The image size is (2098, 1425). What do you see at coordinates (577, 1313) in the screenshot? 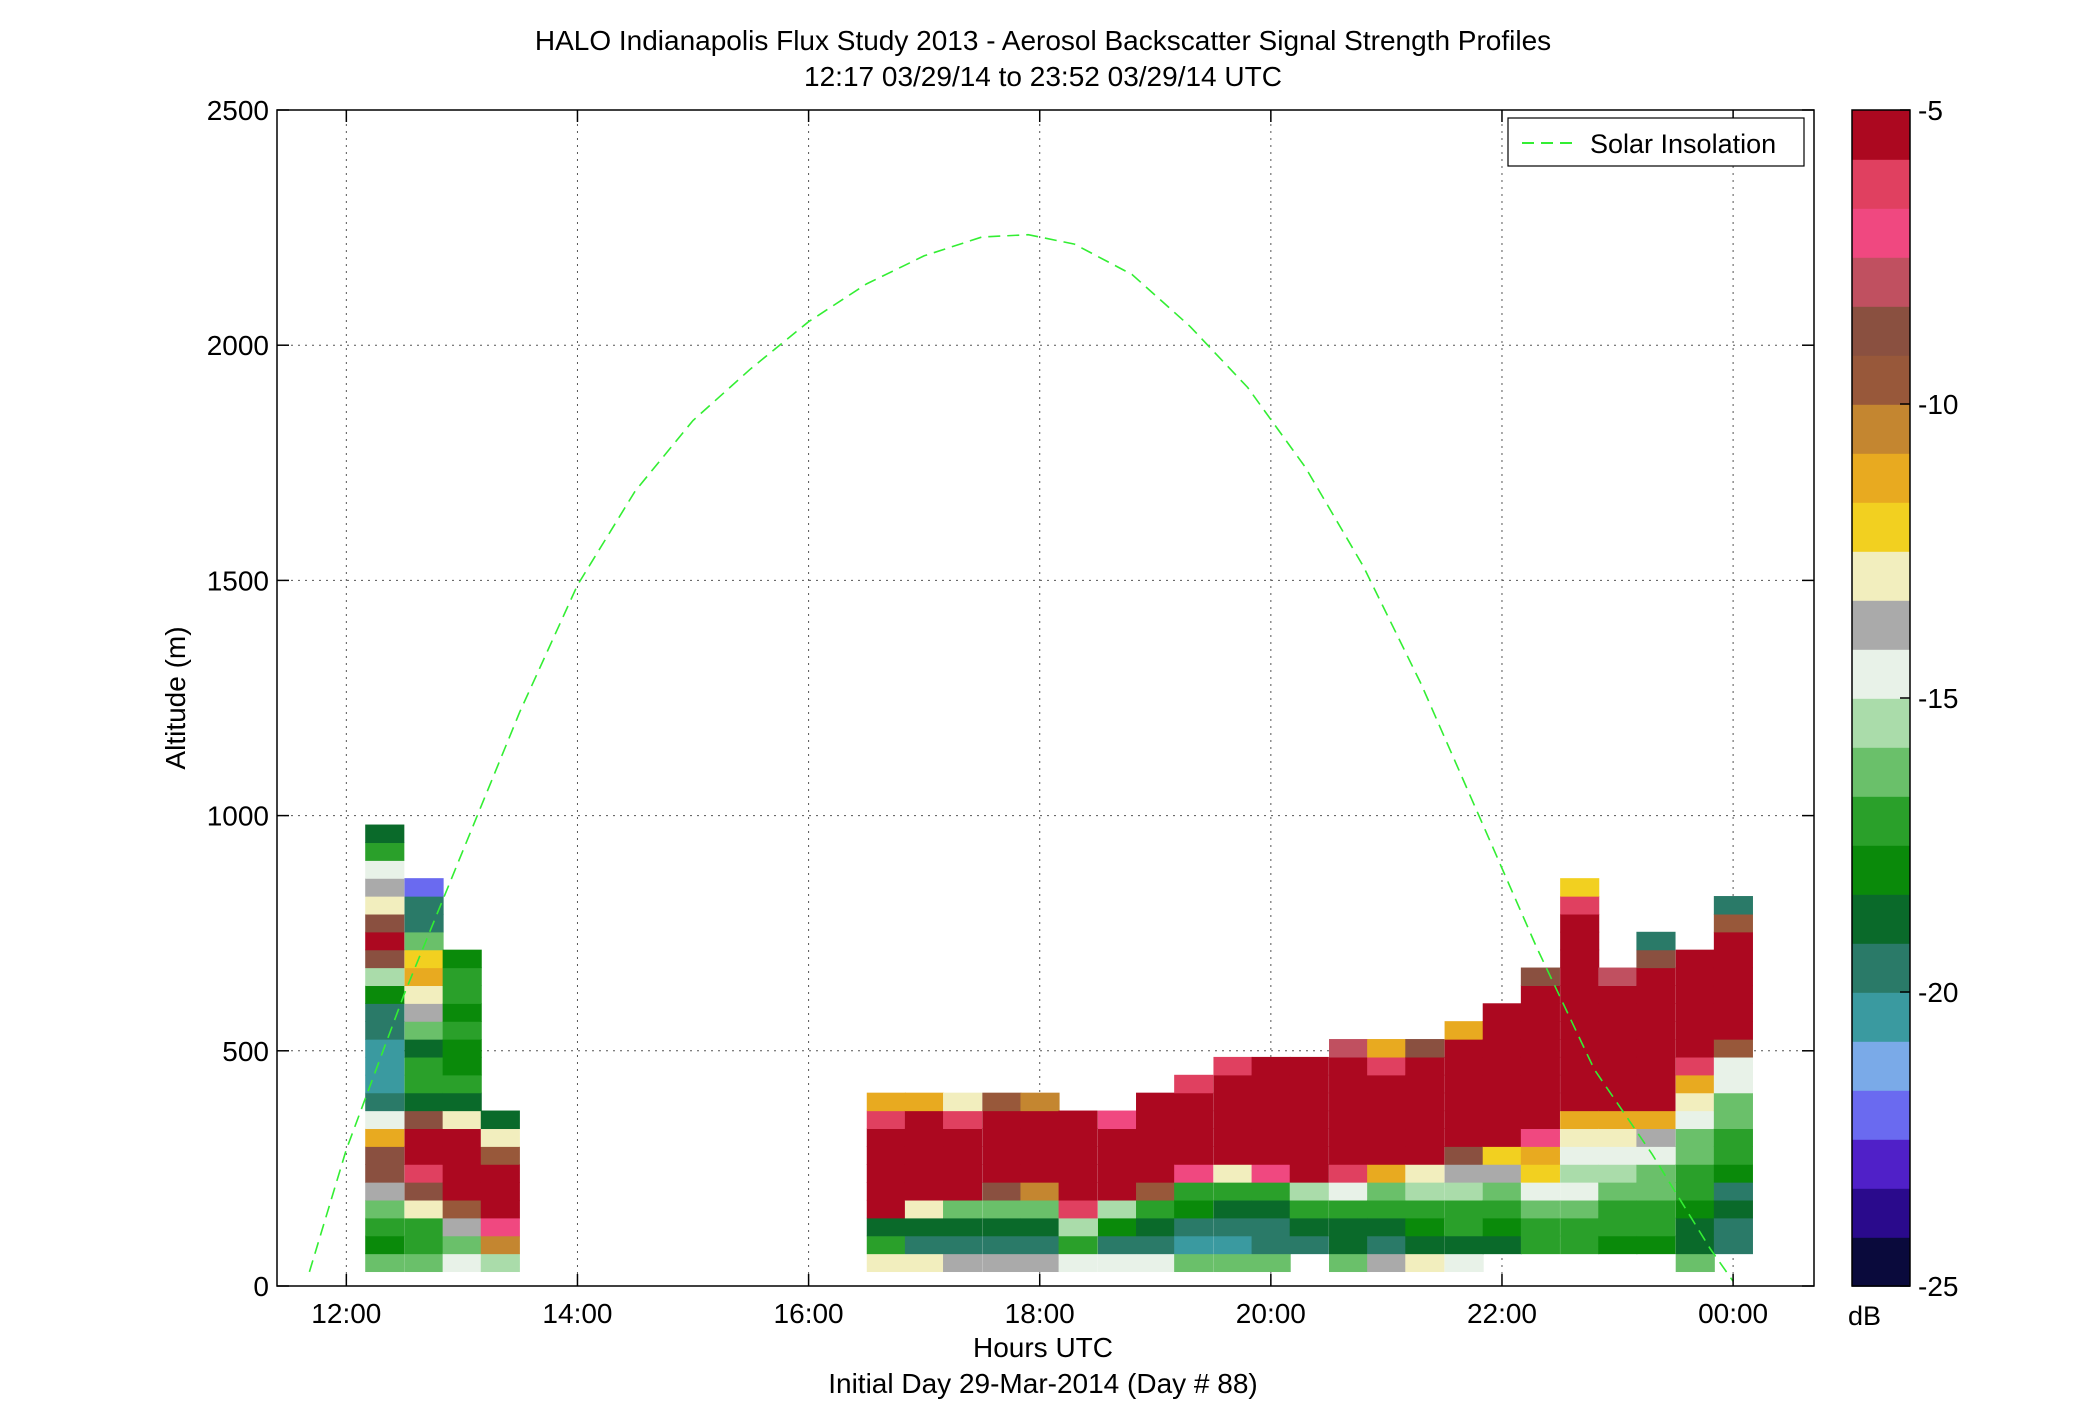
I see `x-tick-label: 14:00` at bounding box center [577, 1313].